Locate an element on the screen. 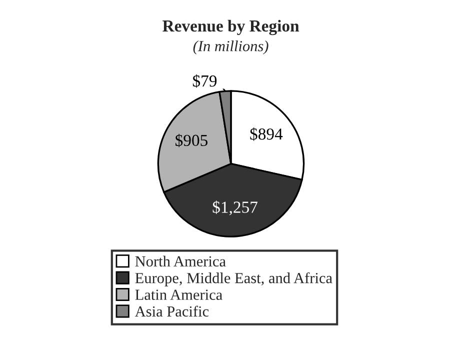  chart-subtitle: (In millions) is located at coordinates (230, 47).